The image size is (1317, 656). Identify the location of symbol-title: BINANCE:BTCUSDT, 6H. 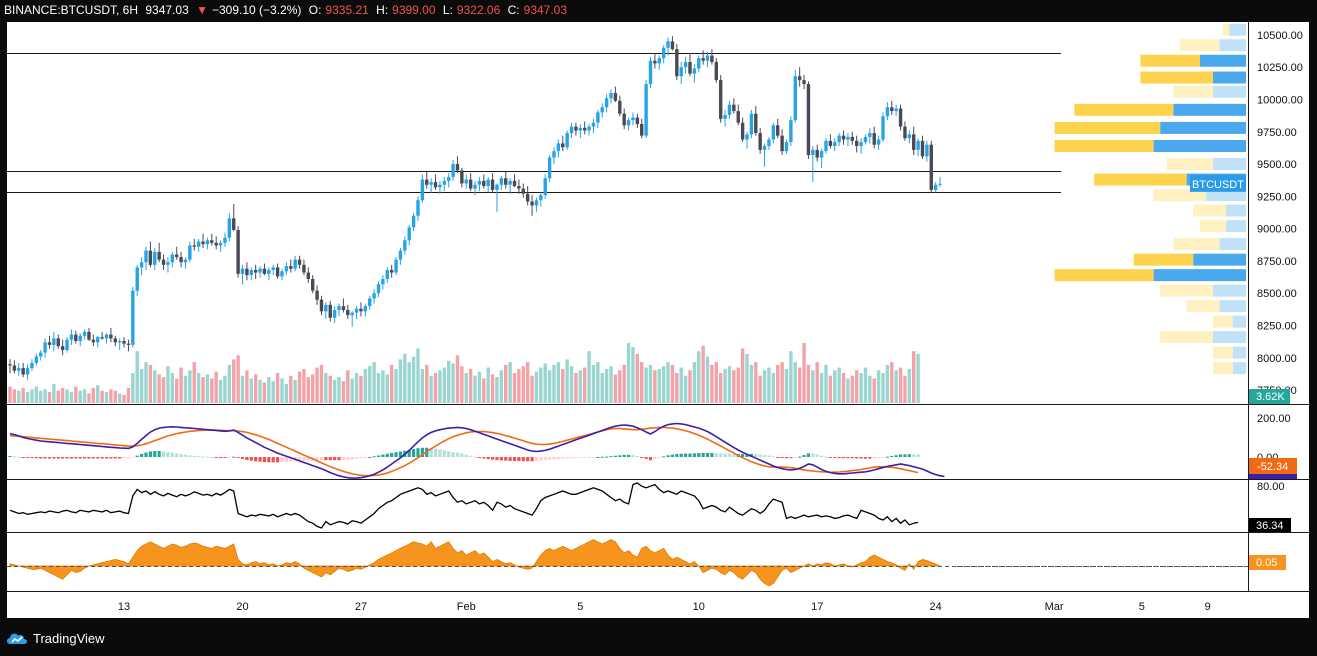
(71, 10).